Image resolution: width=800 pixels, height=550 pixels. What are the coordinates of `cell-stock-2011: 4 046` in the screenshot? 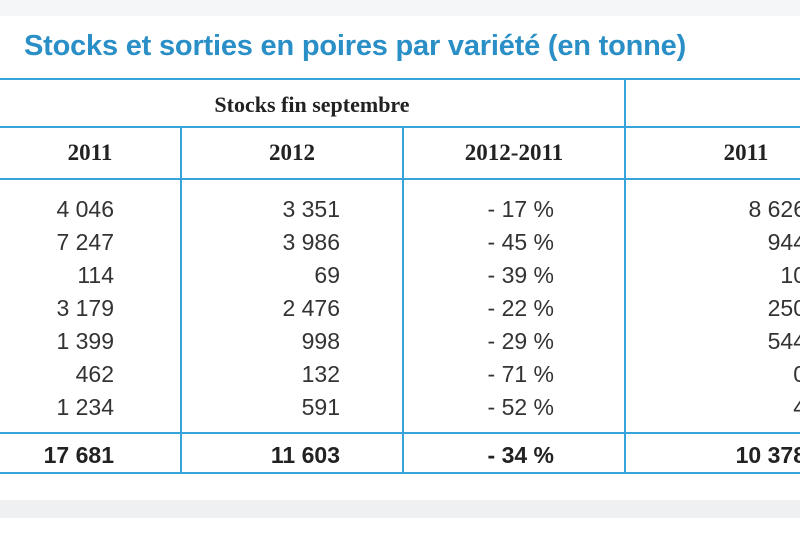 It's located at (85, 209).